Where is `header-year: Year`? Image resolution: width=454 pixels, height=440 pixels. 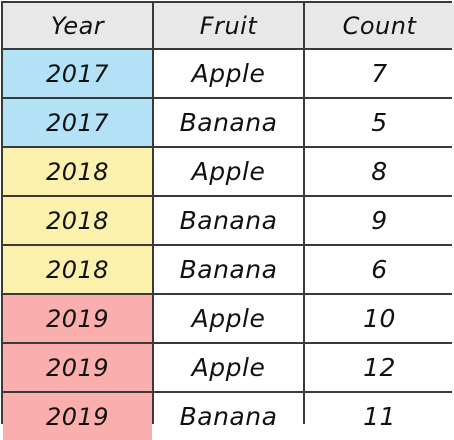
header-year: Year is located at coordinates (77, 25).